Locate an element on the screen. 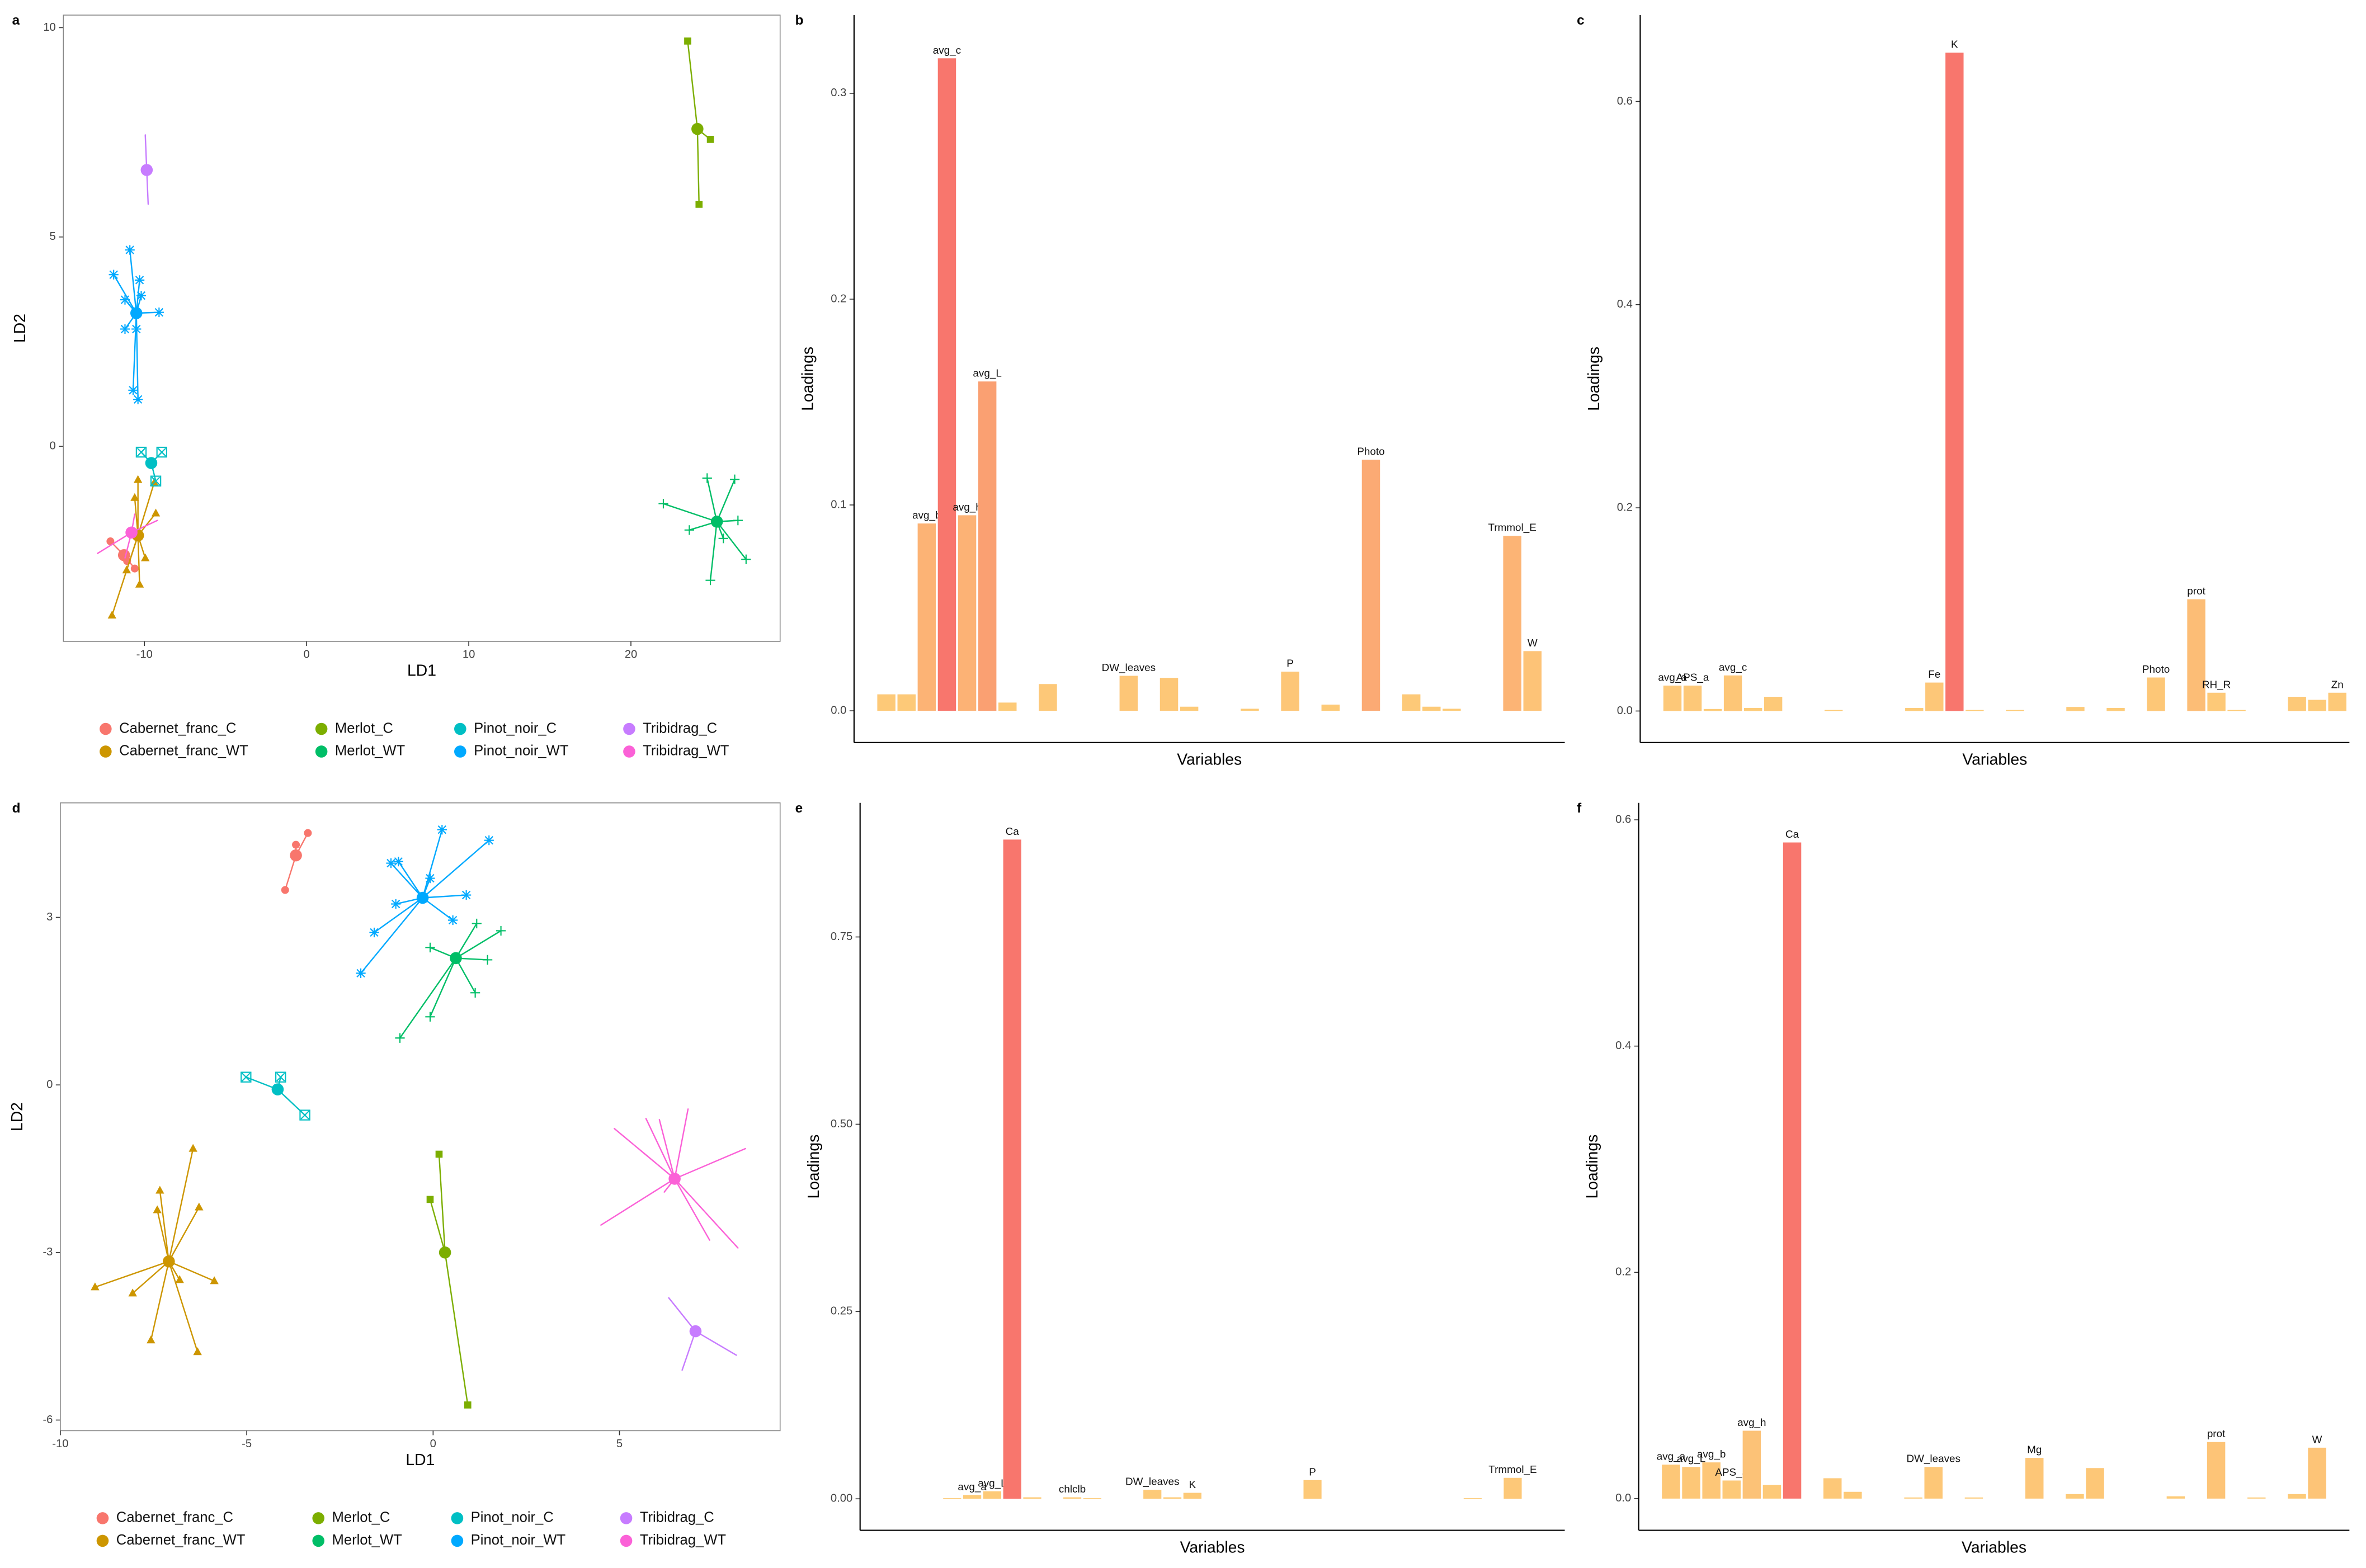 The height and width of the screenshot is (1568, 2366). panel-letter: c is located at coordinates (1580, 20).